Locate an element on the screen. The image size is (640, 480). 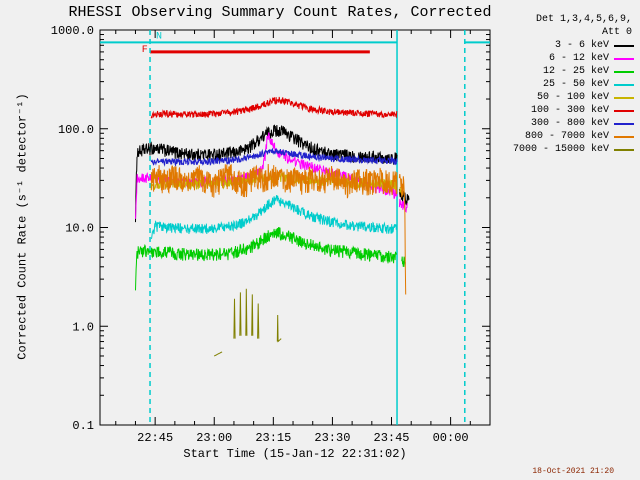
legend-entry: 50 - 100 keV is located at coordinates (558, 97).